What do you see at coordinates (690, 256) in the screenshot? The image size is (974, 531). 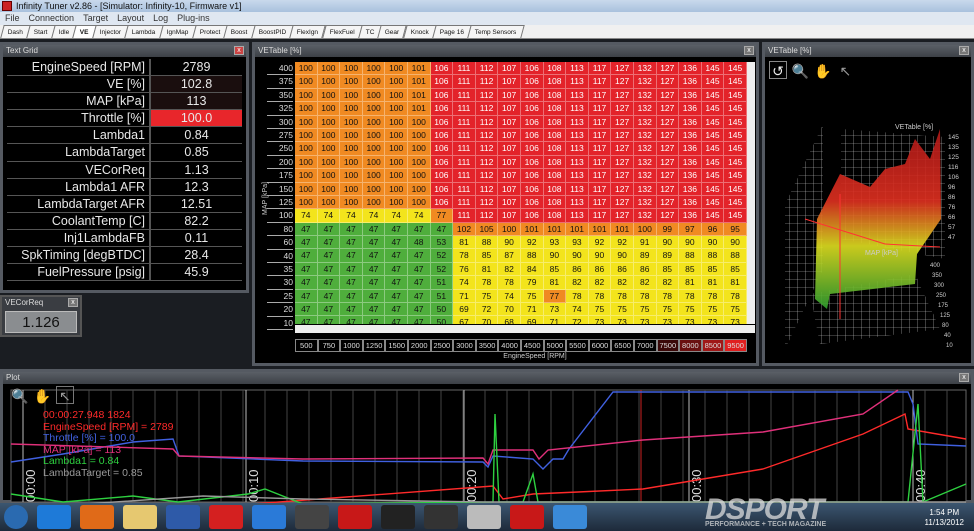 I see `ve-cell: 88` at bounding box center [690, 256].